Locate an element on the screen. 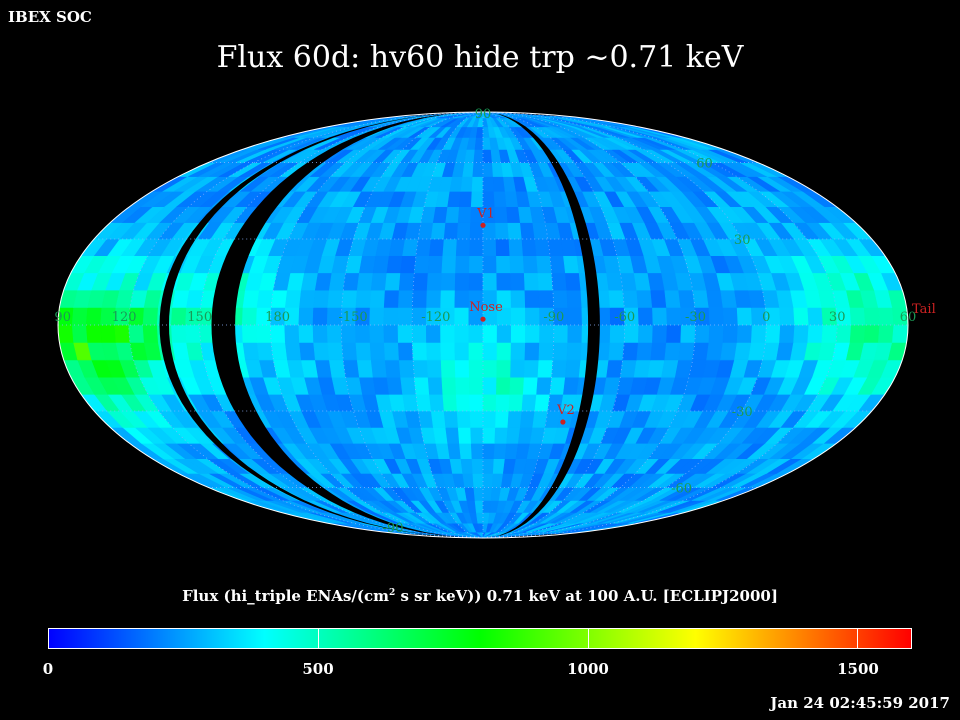  lon-label: -120 is located at coordinates (435, 317).